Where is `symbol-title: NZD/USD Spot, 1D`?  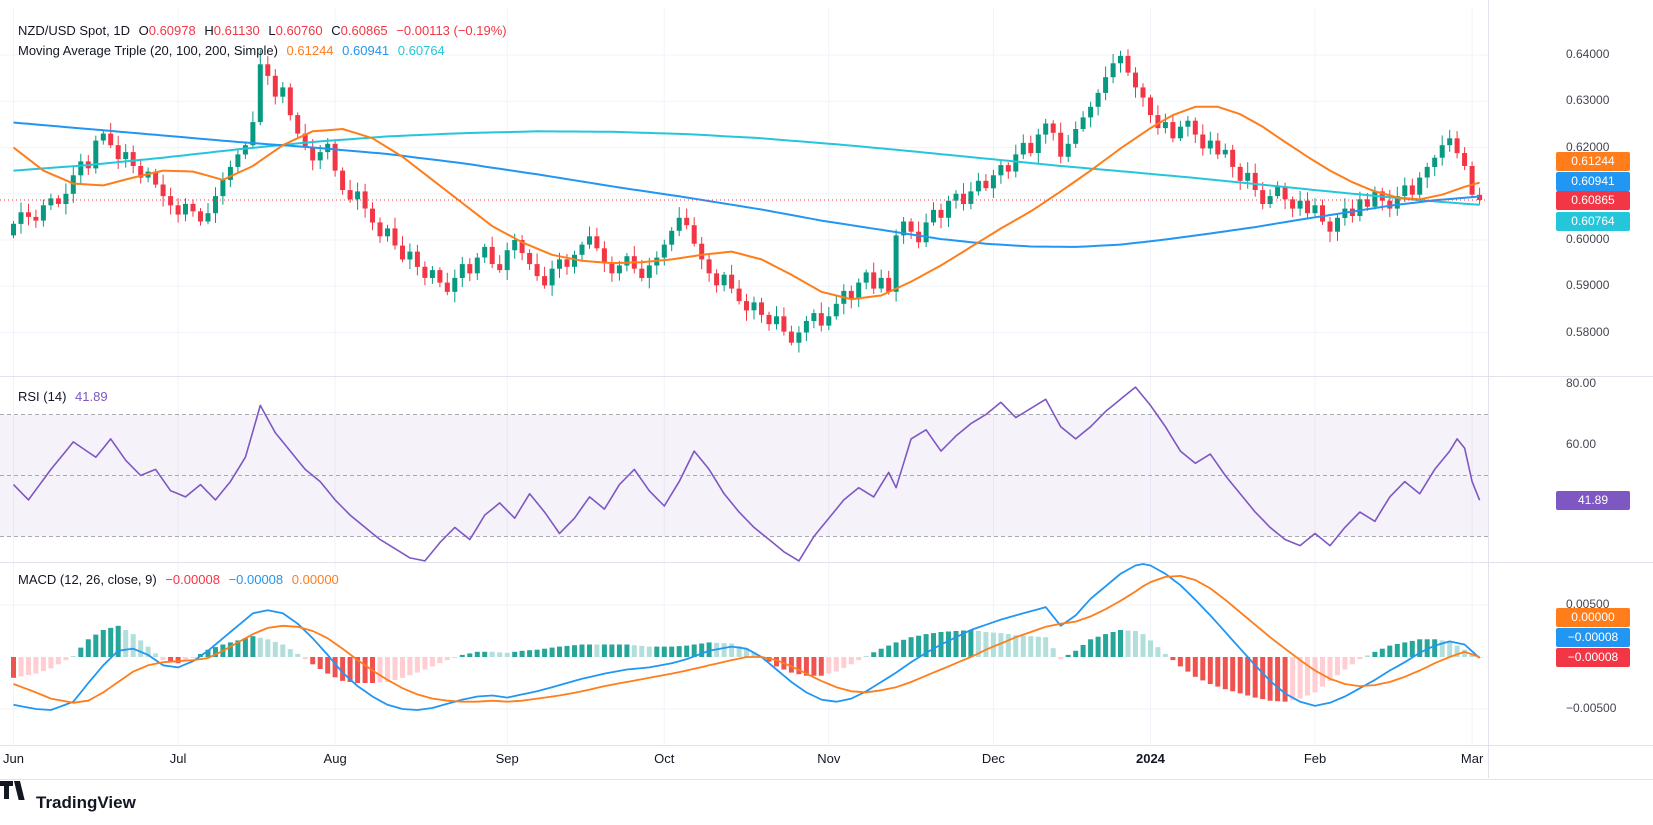
symbol-title: NZD/USD Spot, 1D is located at coordinates (74, 30).